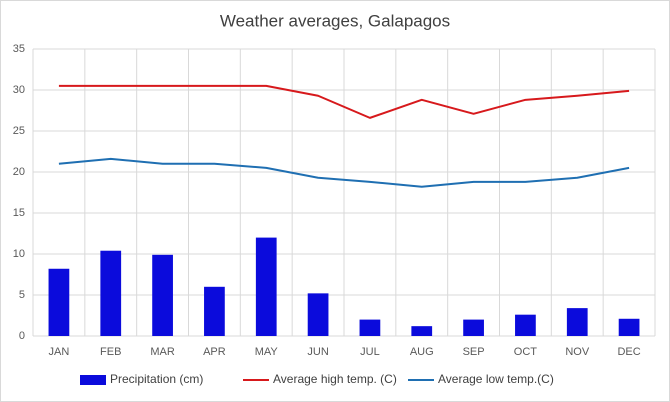 The image size is (670, 402). I want to click on x-tick-label: APR, so click(214, 352).